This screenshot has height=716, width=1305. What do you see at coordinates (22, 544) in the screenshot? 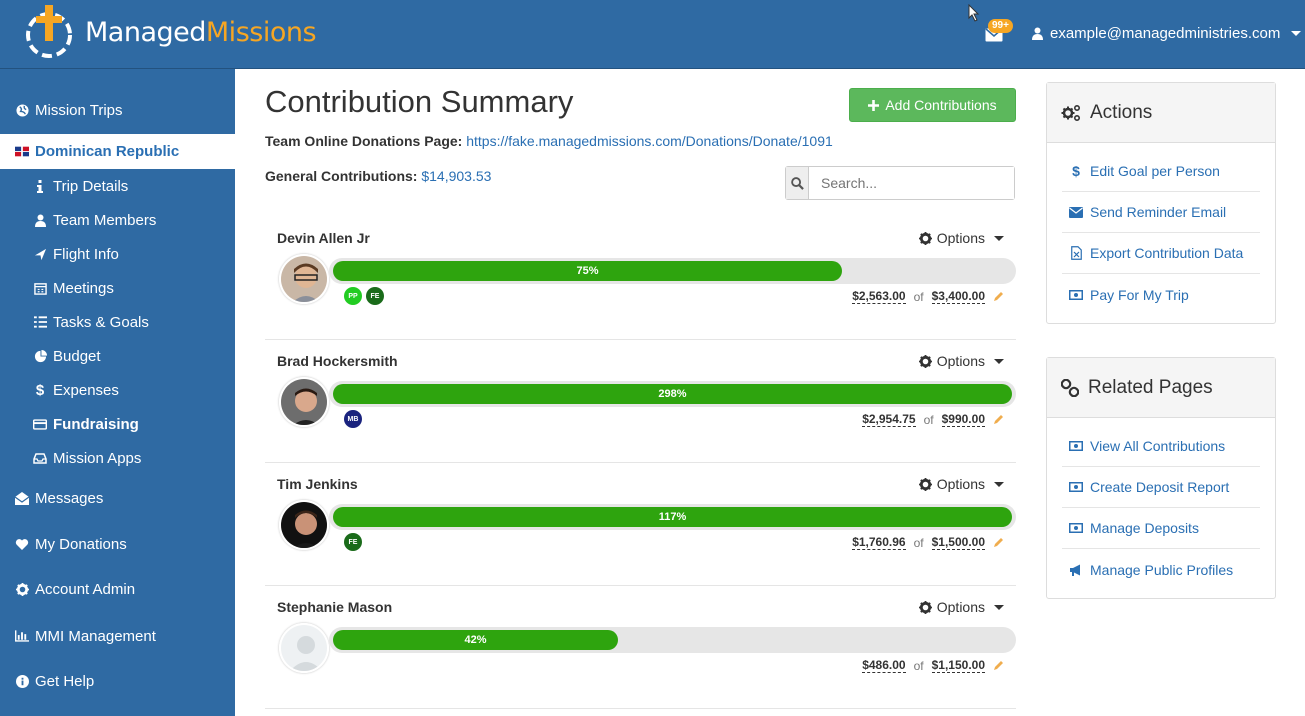
I see `heart-icon` at bounding box center [22, 544].